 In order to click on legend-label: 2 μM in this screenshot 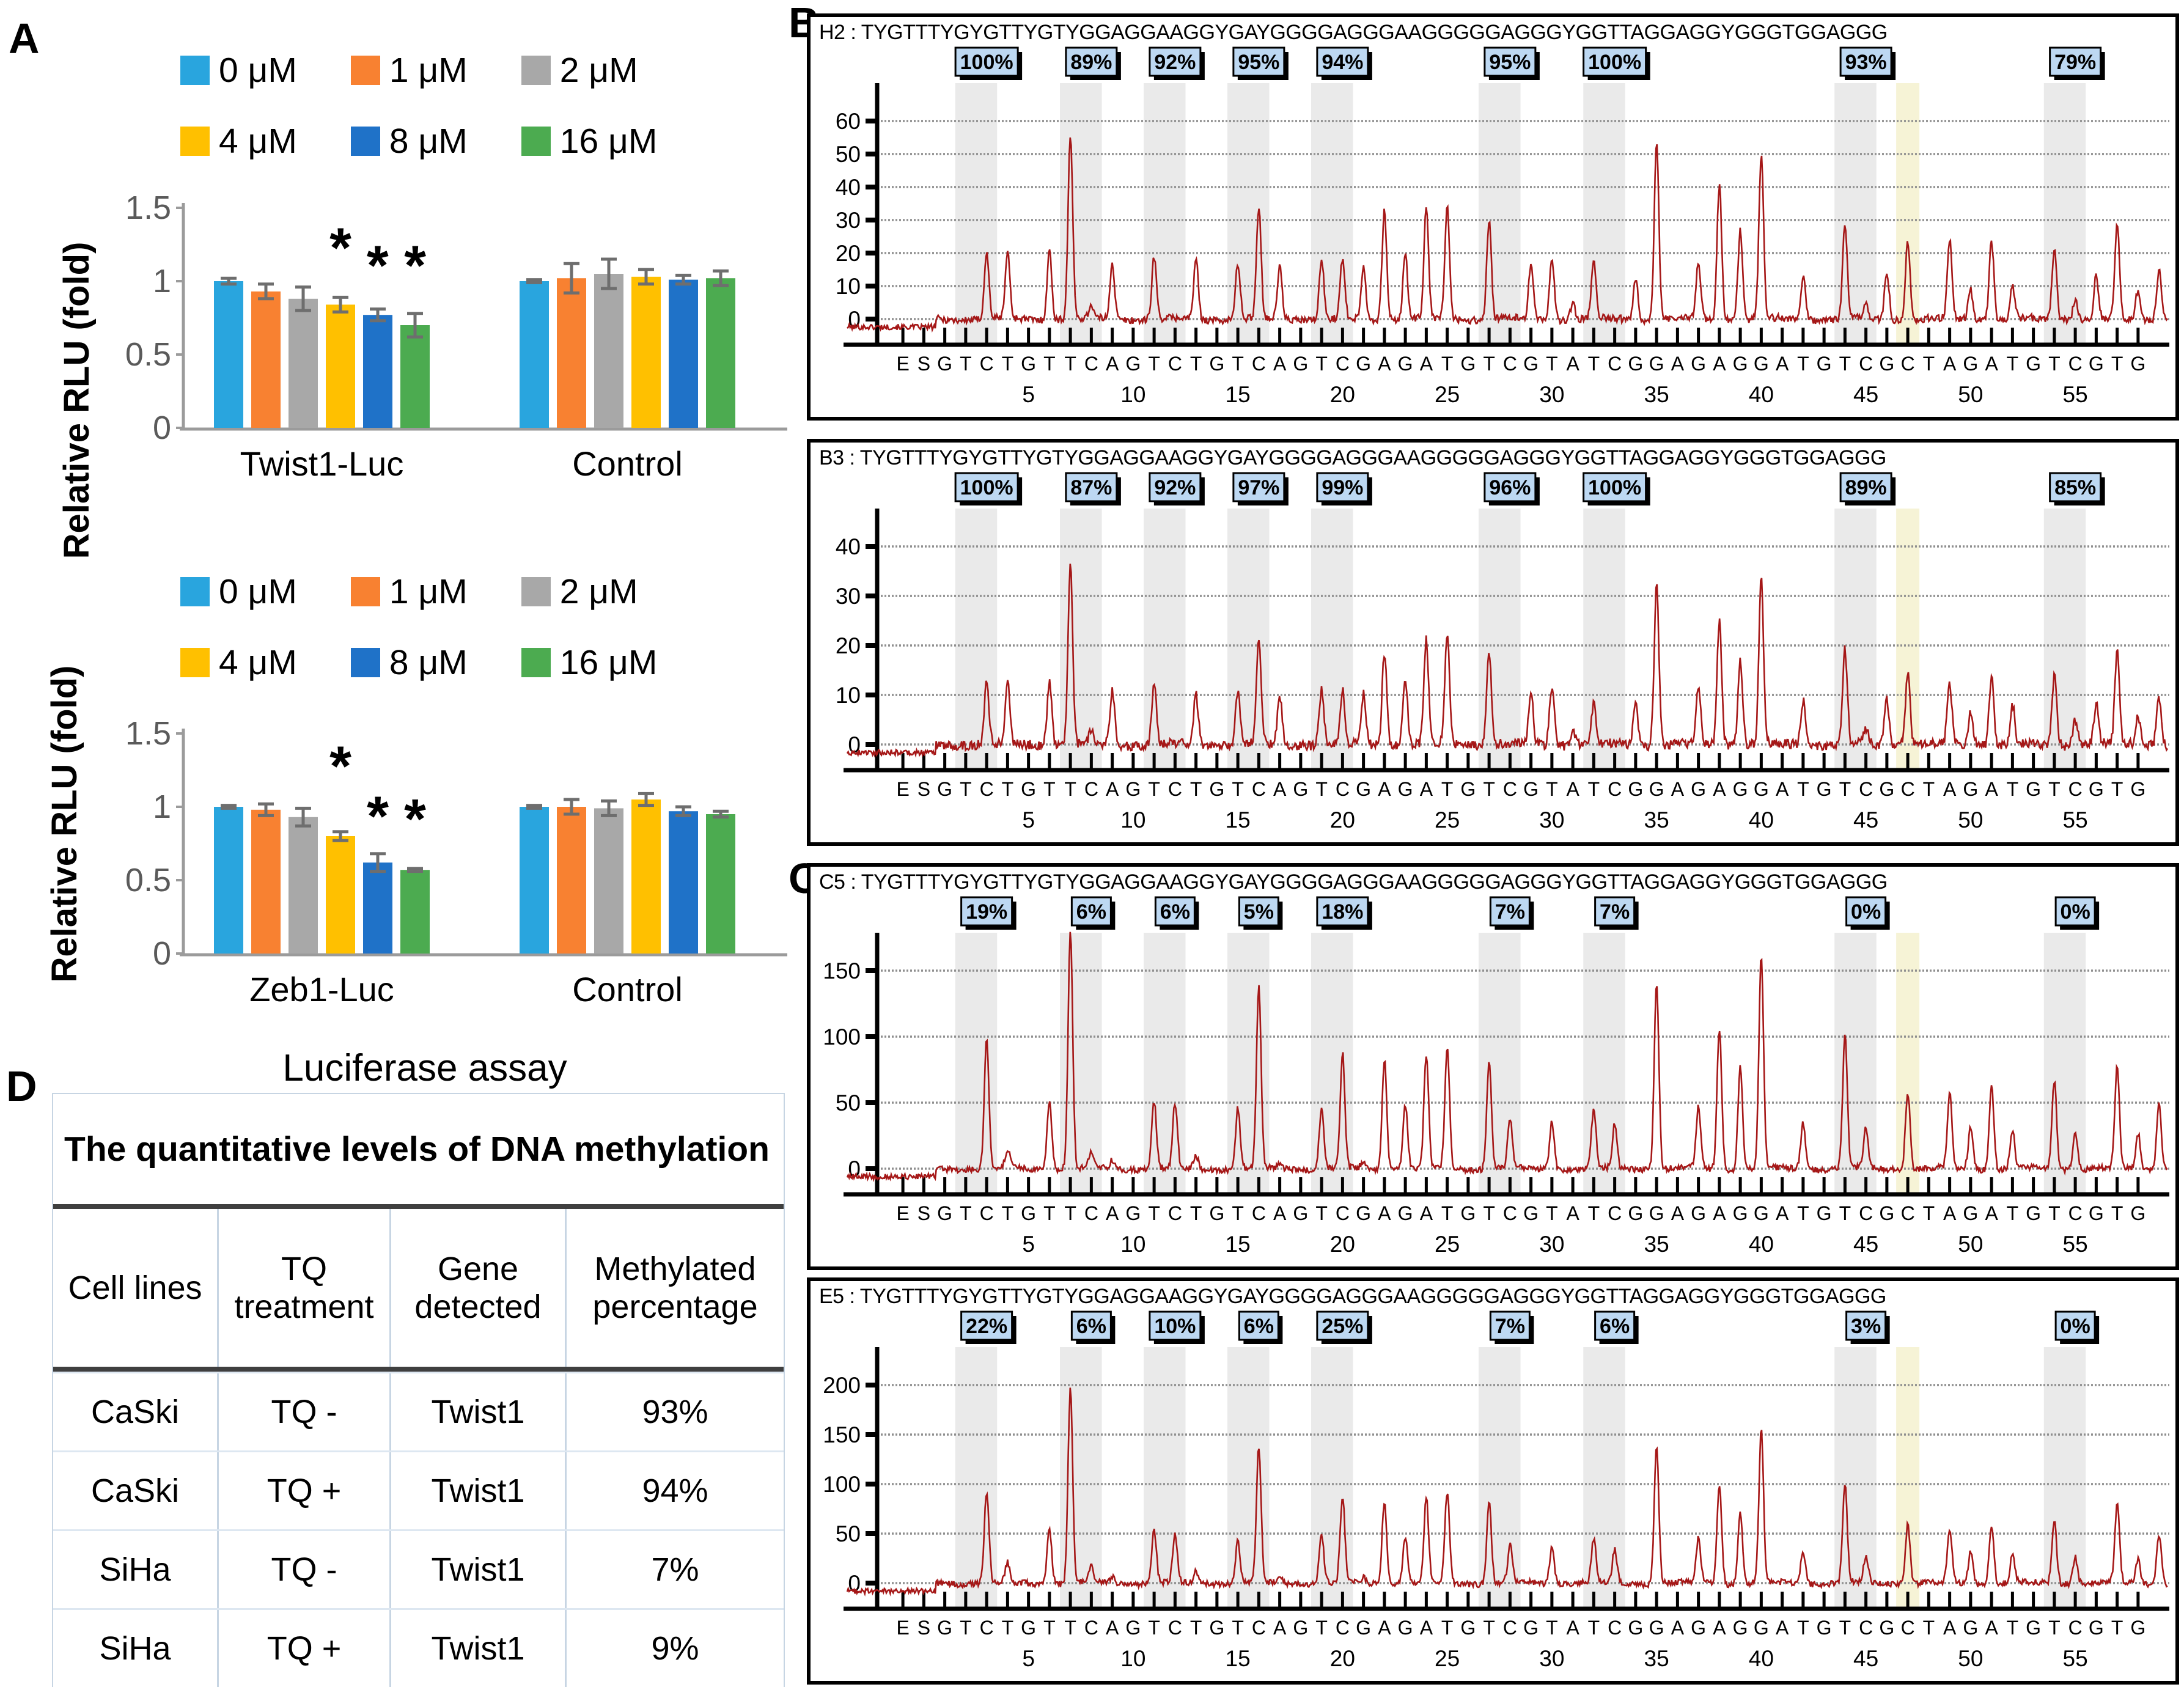, I will do `click(598, 70)`.